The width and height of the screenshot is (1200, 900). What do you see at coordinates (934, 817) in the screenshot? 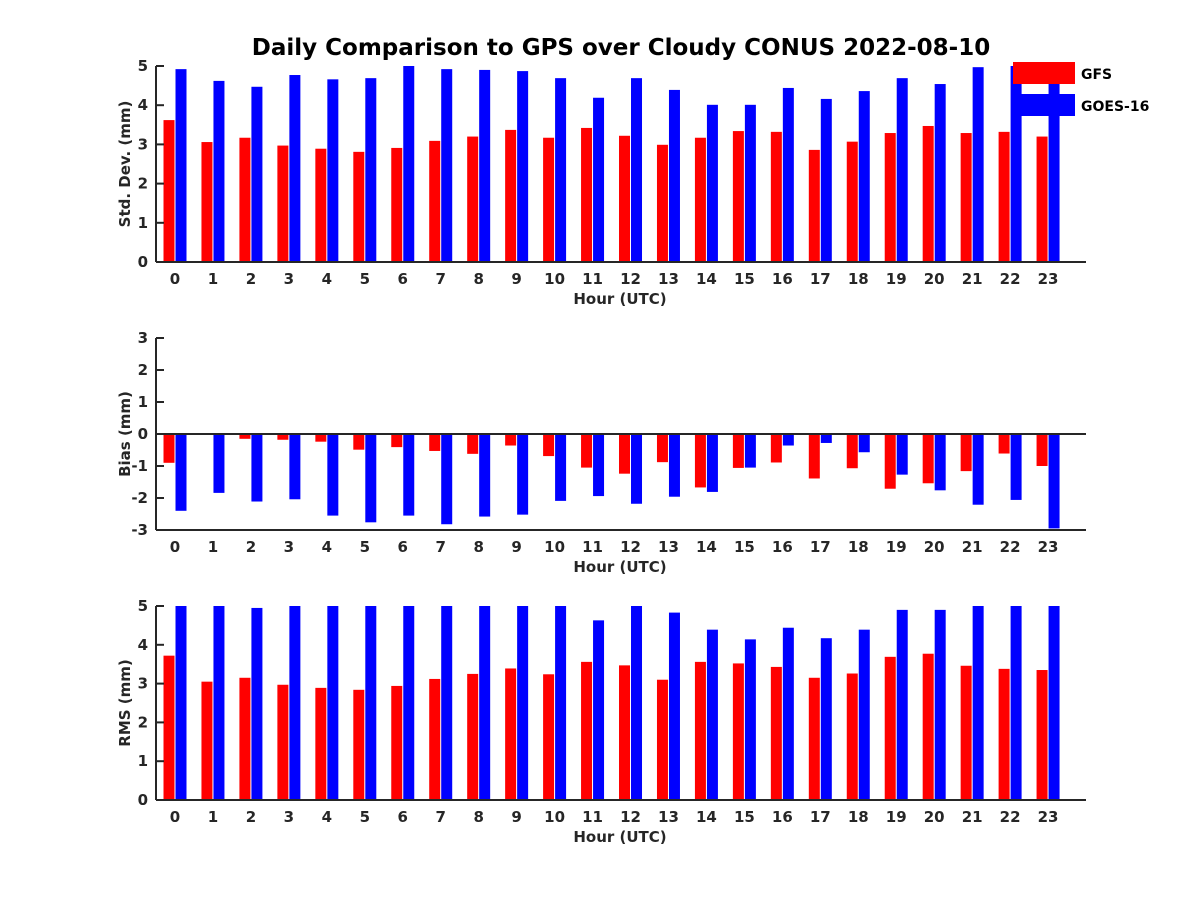
I see `x-tick-label: 20` at bounding box center [934, 817].